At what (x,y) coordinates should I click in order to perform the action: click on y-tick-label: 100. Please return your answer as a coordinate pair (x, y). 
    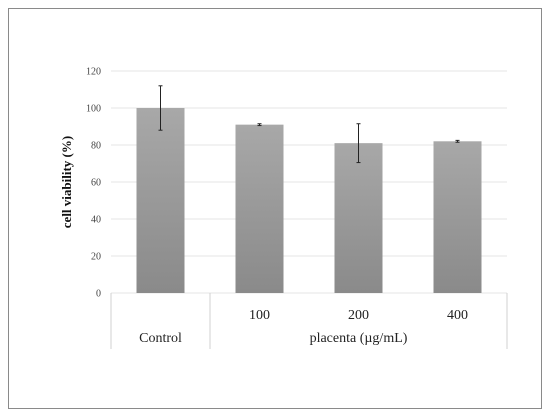
    Looking at the image, I should click on (93, 109).